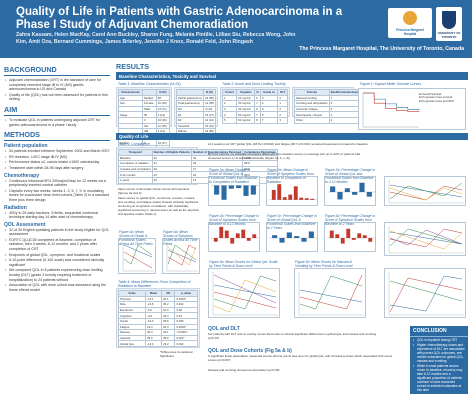  Describe the element at coordinates (157, 304) in the screenshot. I see `table-row: Role -21.6 36.2 0.002` at that location.